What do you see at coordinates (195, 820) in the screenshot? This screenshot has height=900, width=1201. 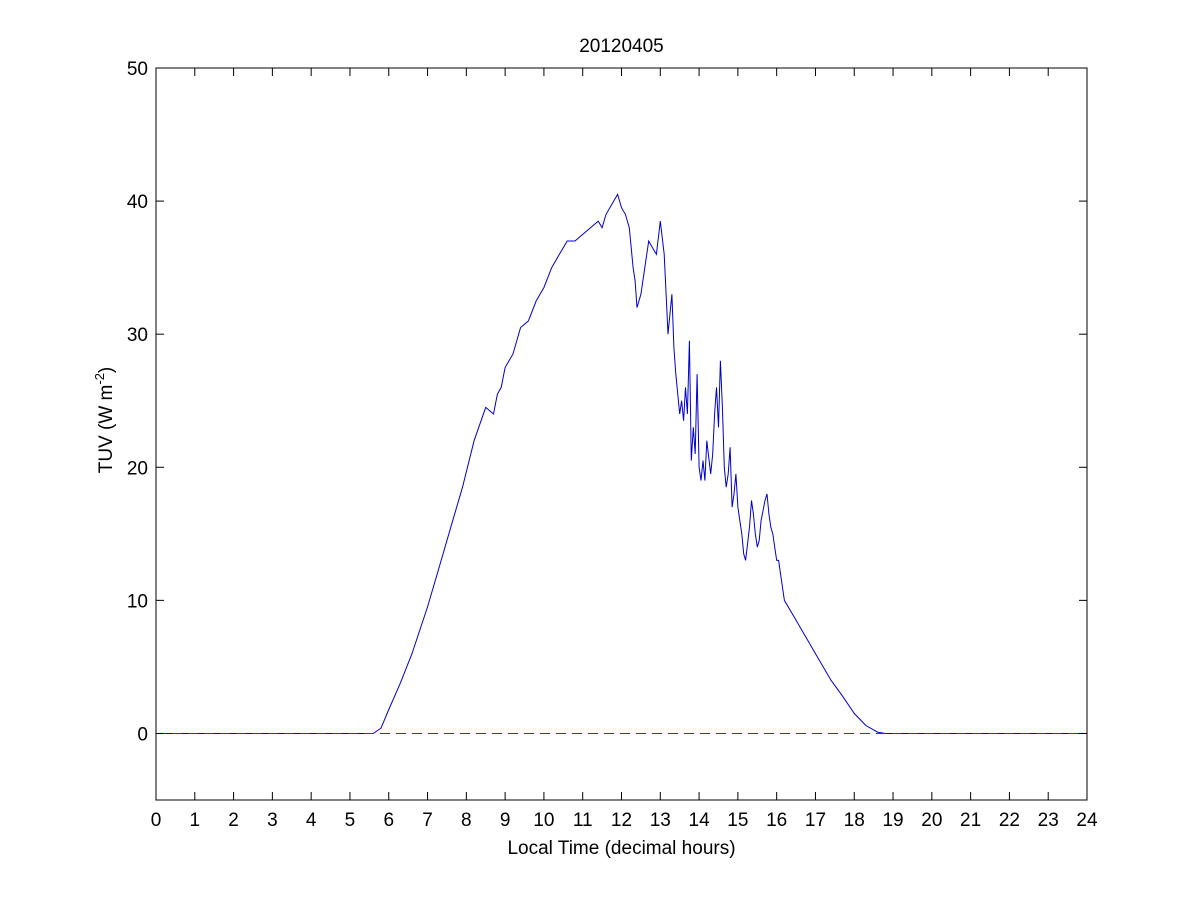 I see `x-tick-label: 1` at bounding box center [195, 820].